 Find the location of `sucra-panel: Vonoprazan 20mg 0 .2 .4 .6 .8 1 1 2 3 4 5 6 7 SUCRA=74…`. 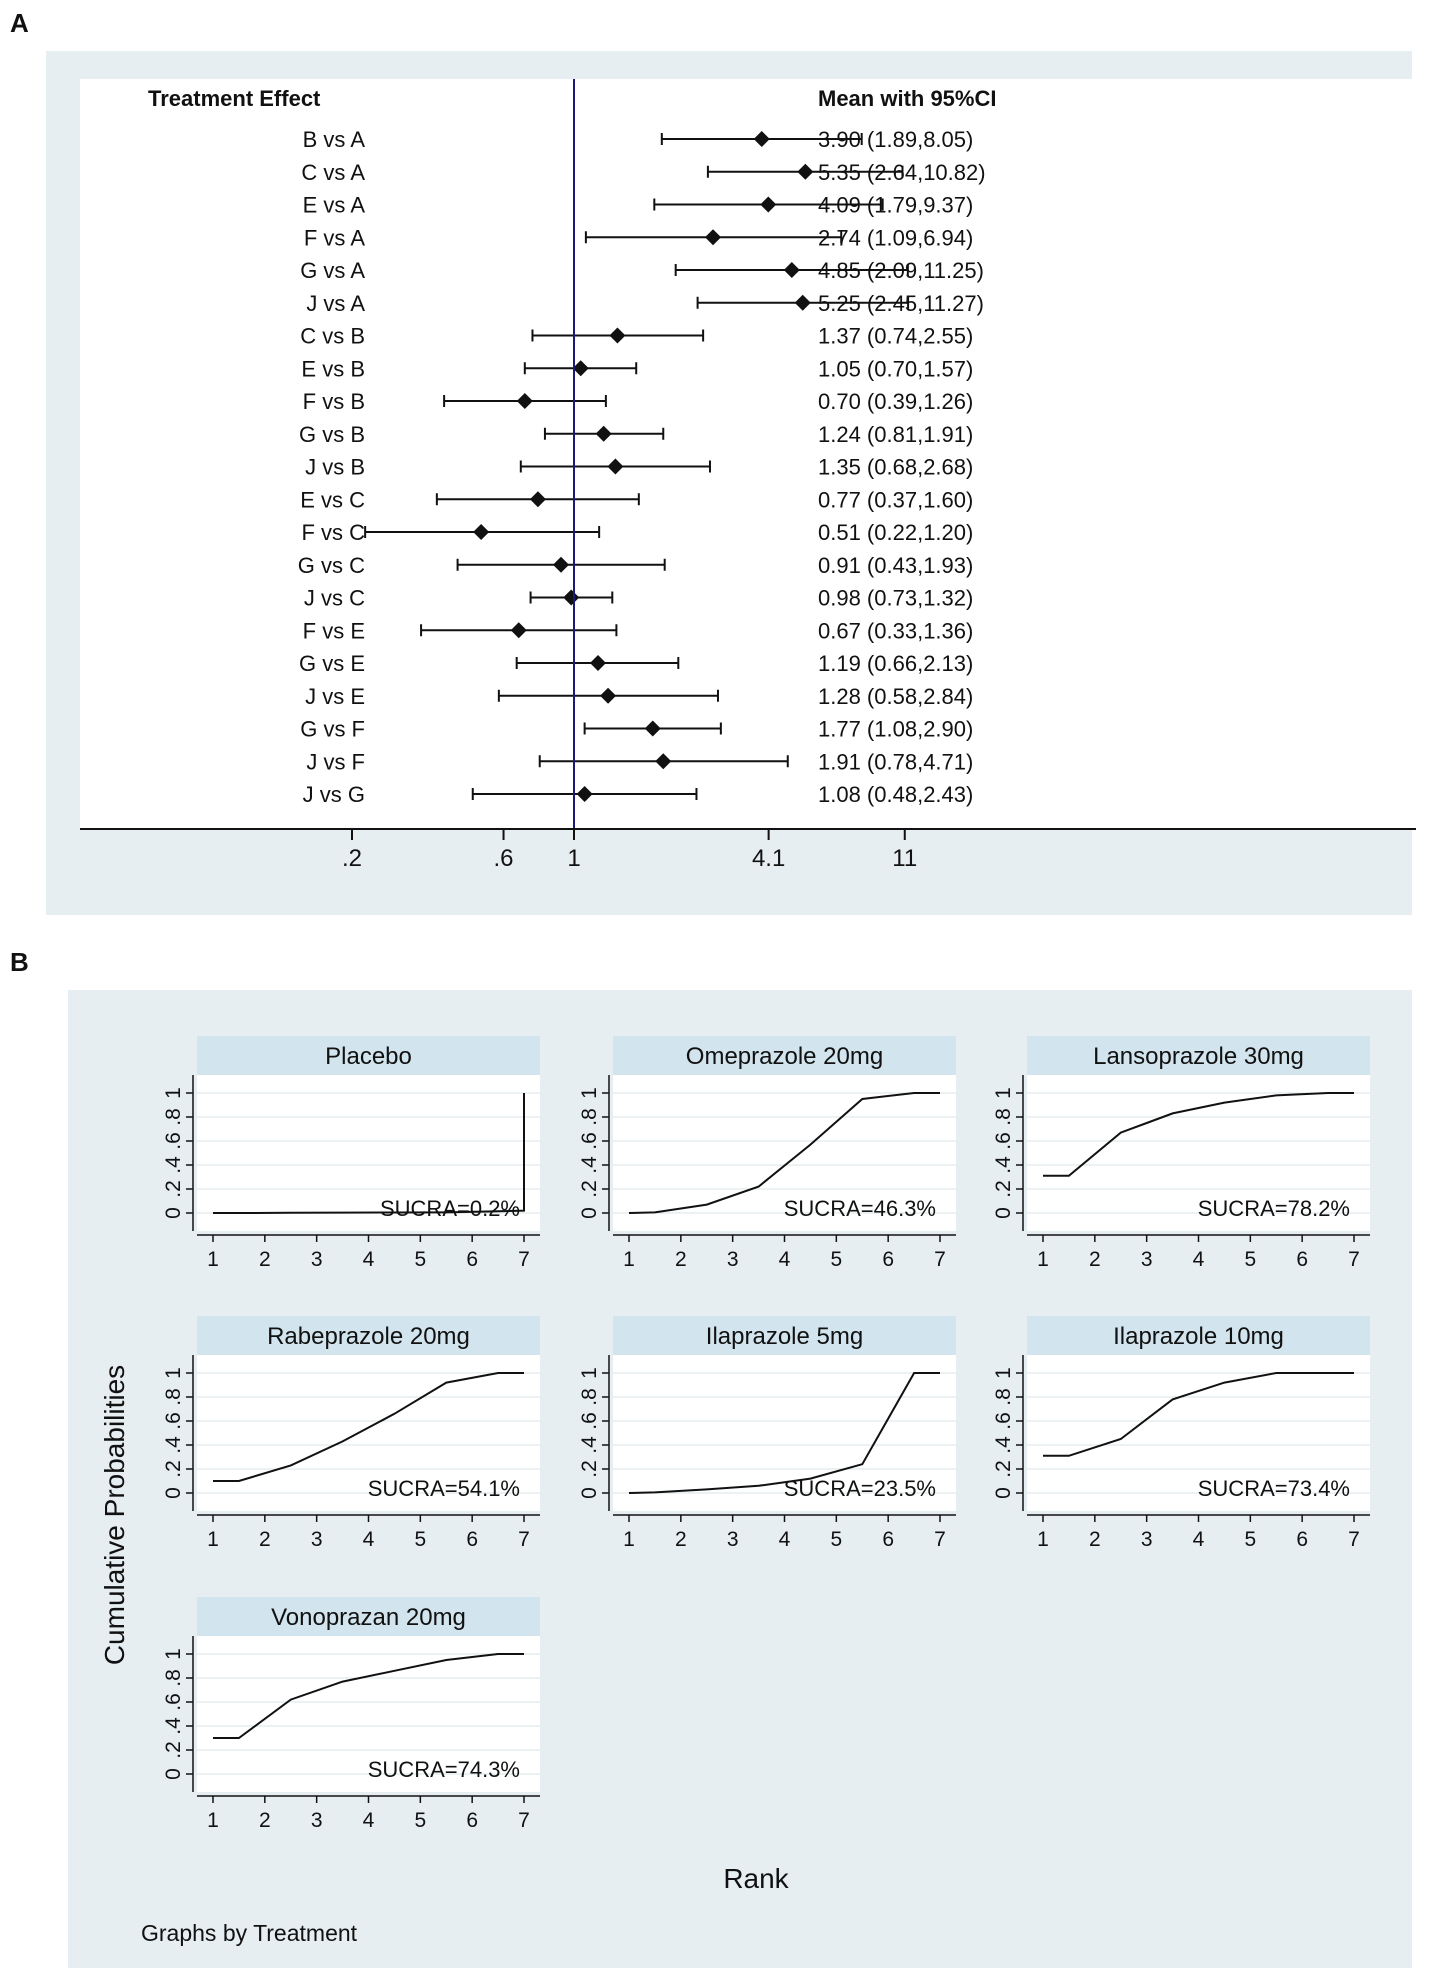

sucra-panel: Vonoprazan 20mg 0 .2 .4 .6 .8 1 1 2 3 4 5 6 7 SUCRA=74… is located at coordinates (351, 1714).